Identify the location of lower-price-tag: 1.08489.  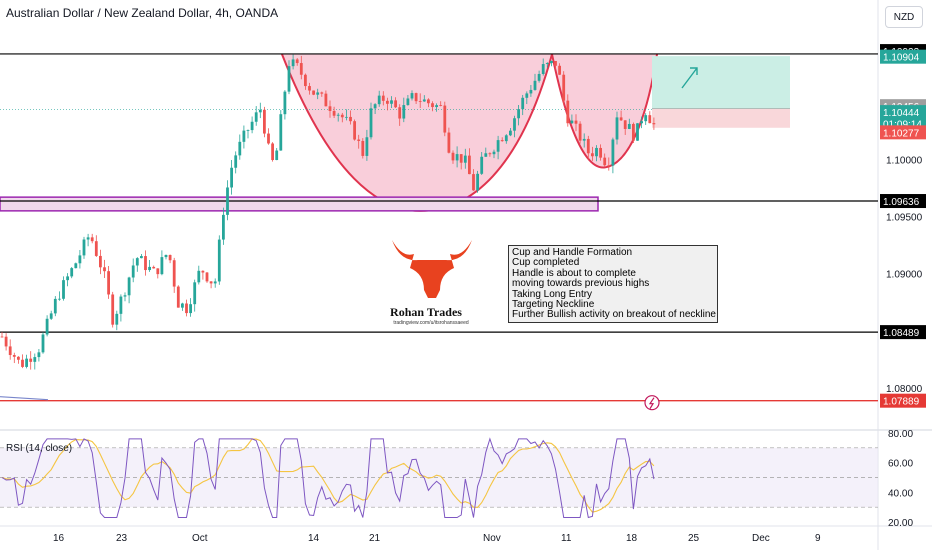
(901, 333).